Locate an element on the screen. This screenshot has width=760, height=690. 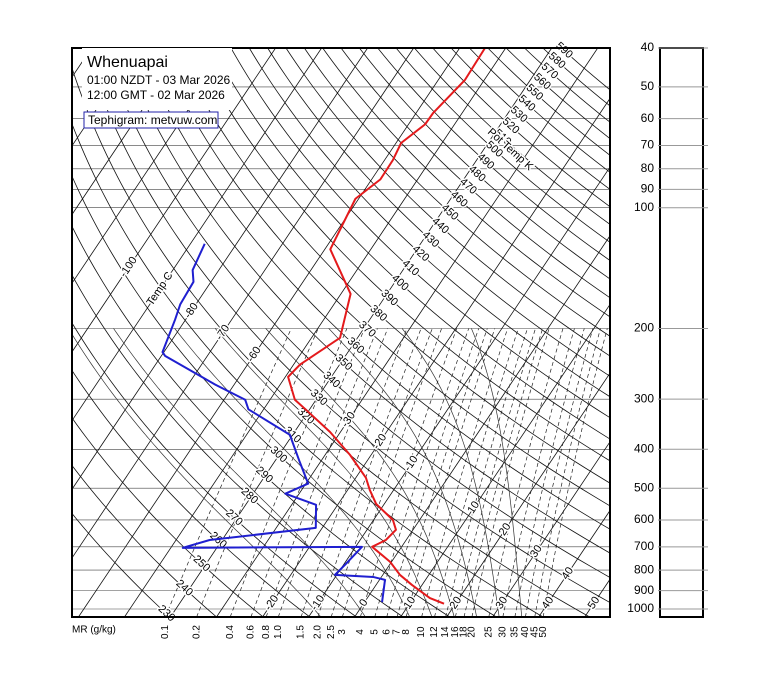
mr-tick-label: 16 is located at coordinates (455, 632).